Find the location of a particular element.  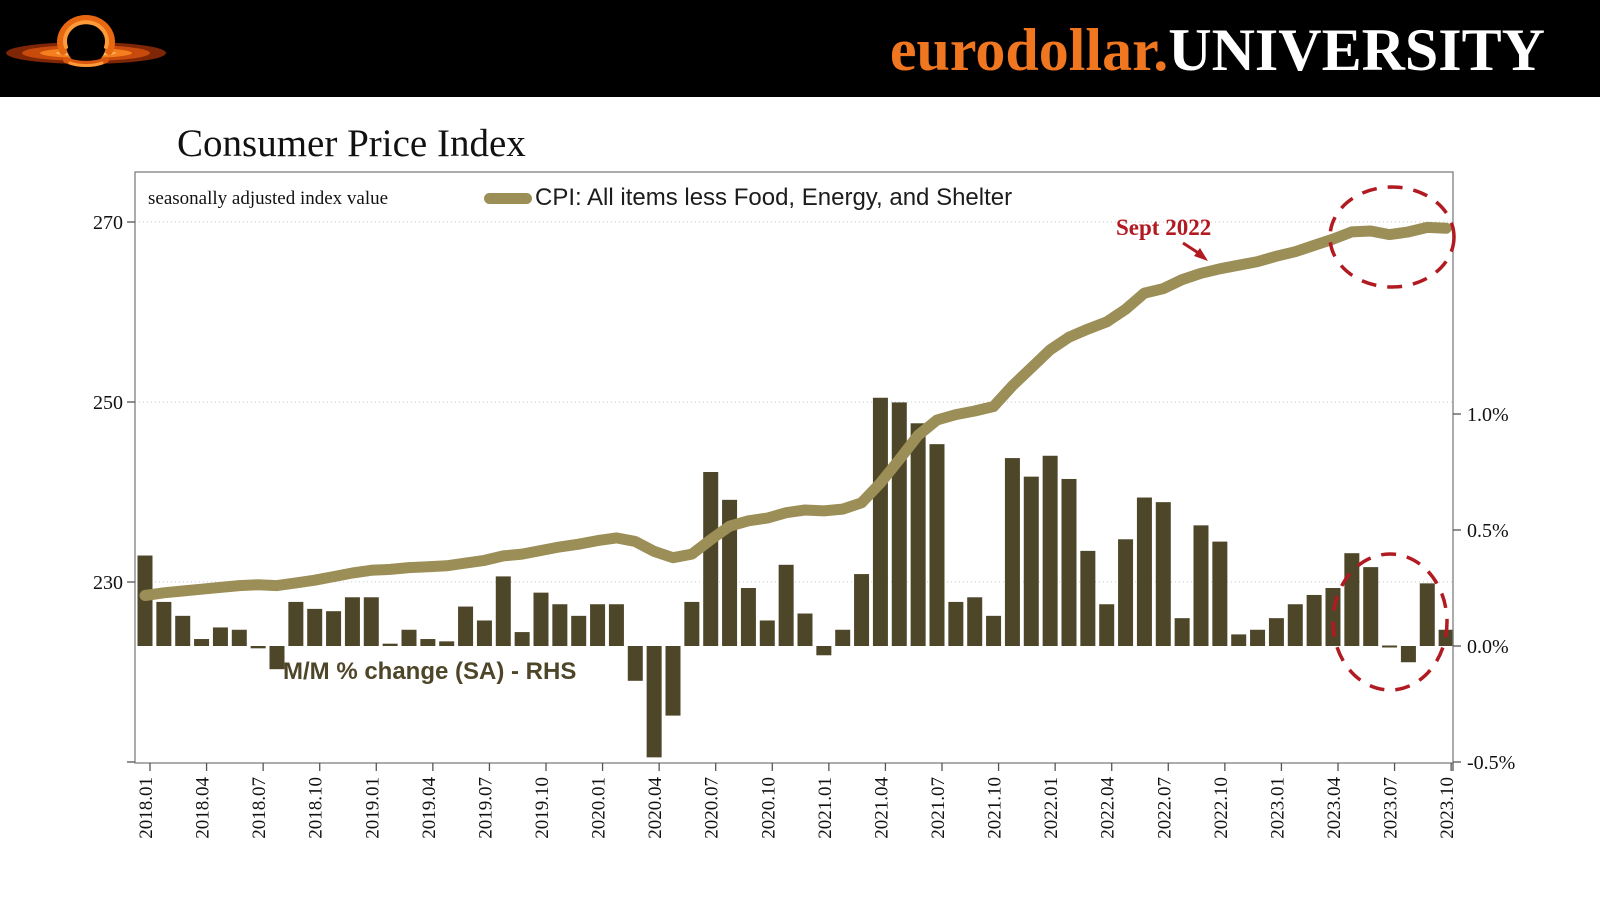

bar-2021.05 is located at coordinates (899, 524).